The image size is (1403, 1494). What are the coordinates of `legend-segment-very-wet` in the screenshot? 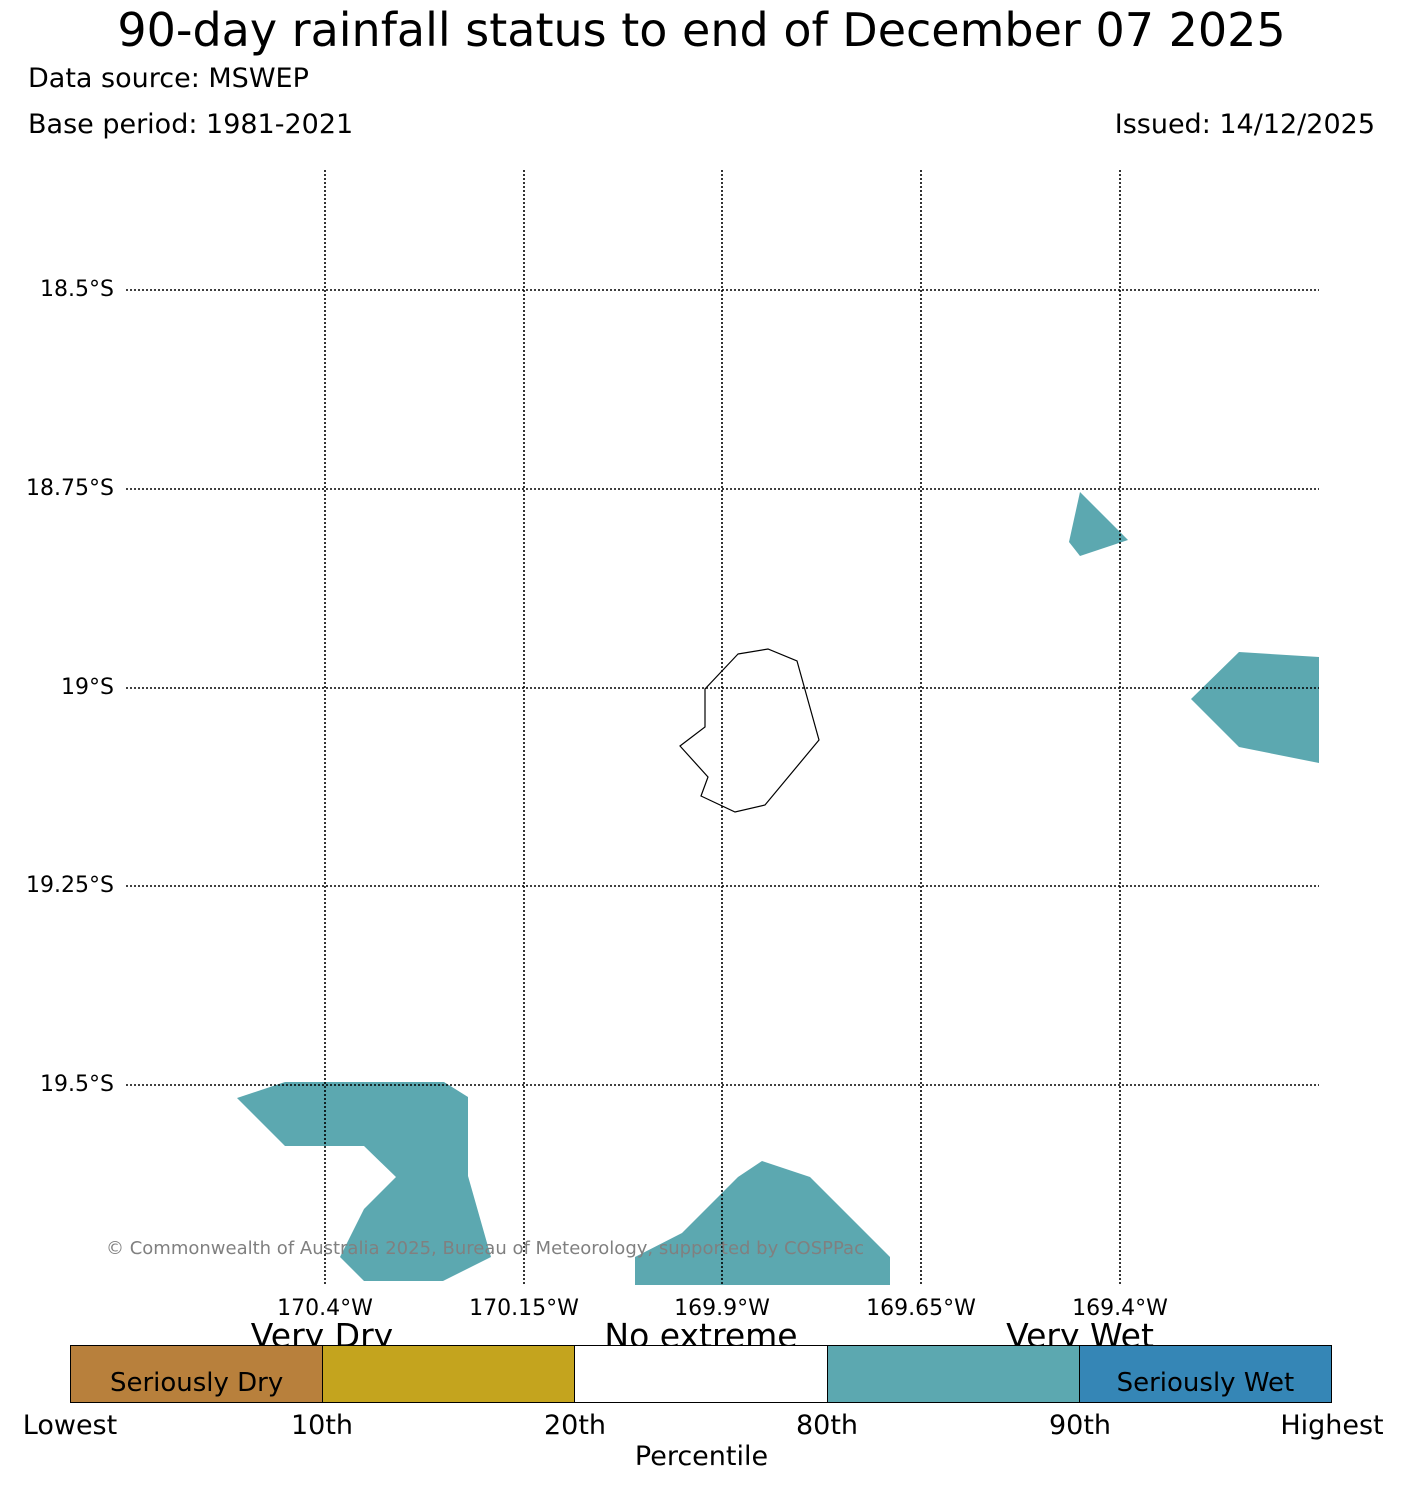 It's located at (952, 1374).